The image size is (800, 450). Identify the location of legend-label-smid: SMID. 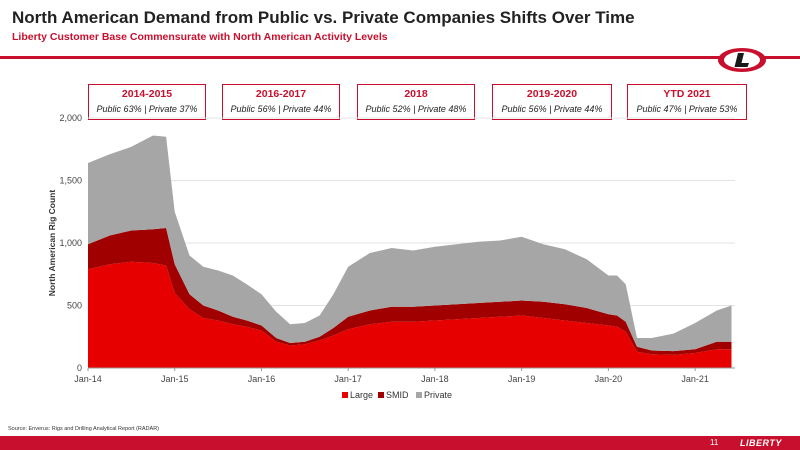
(397, 395).